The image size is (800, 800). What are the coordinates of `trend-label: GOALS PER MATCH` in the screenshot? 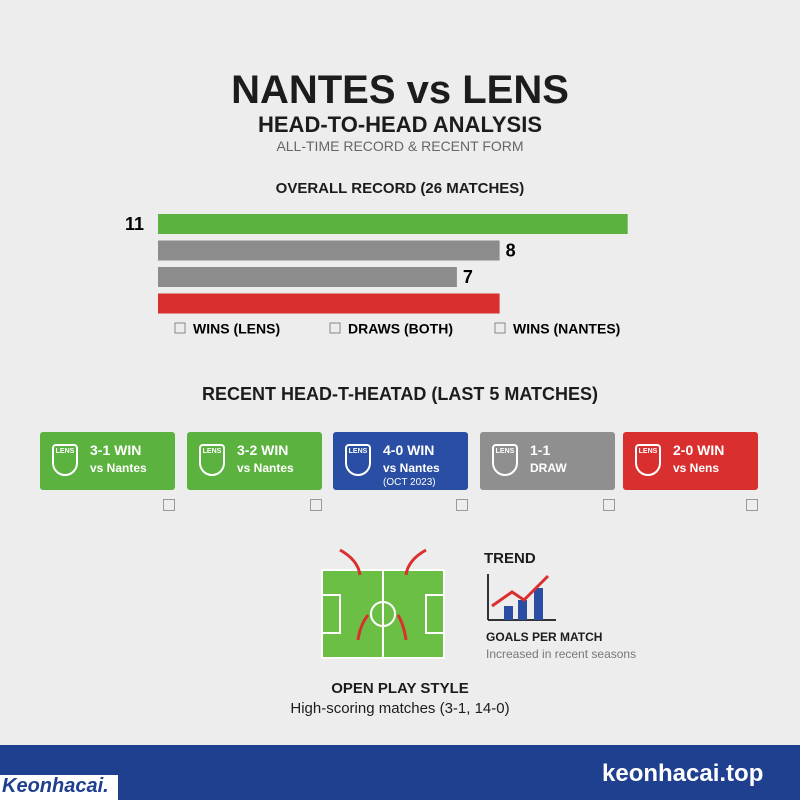 It's located at (544, 637).